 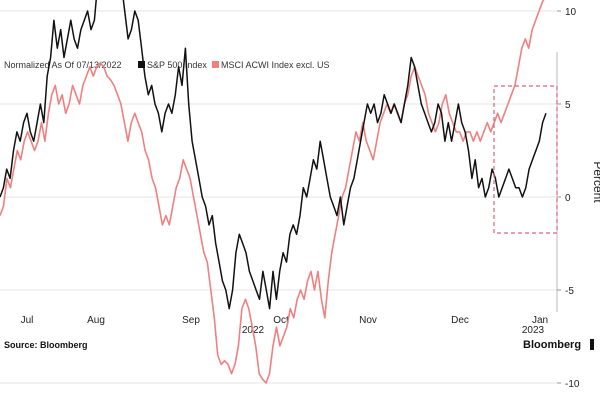 What do you see at coordinates (592, 344) in the screenshot?
I see `bloomberg-logo-mark` at bounding box center [592, 344].